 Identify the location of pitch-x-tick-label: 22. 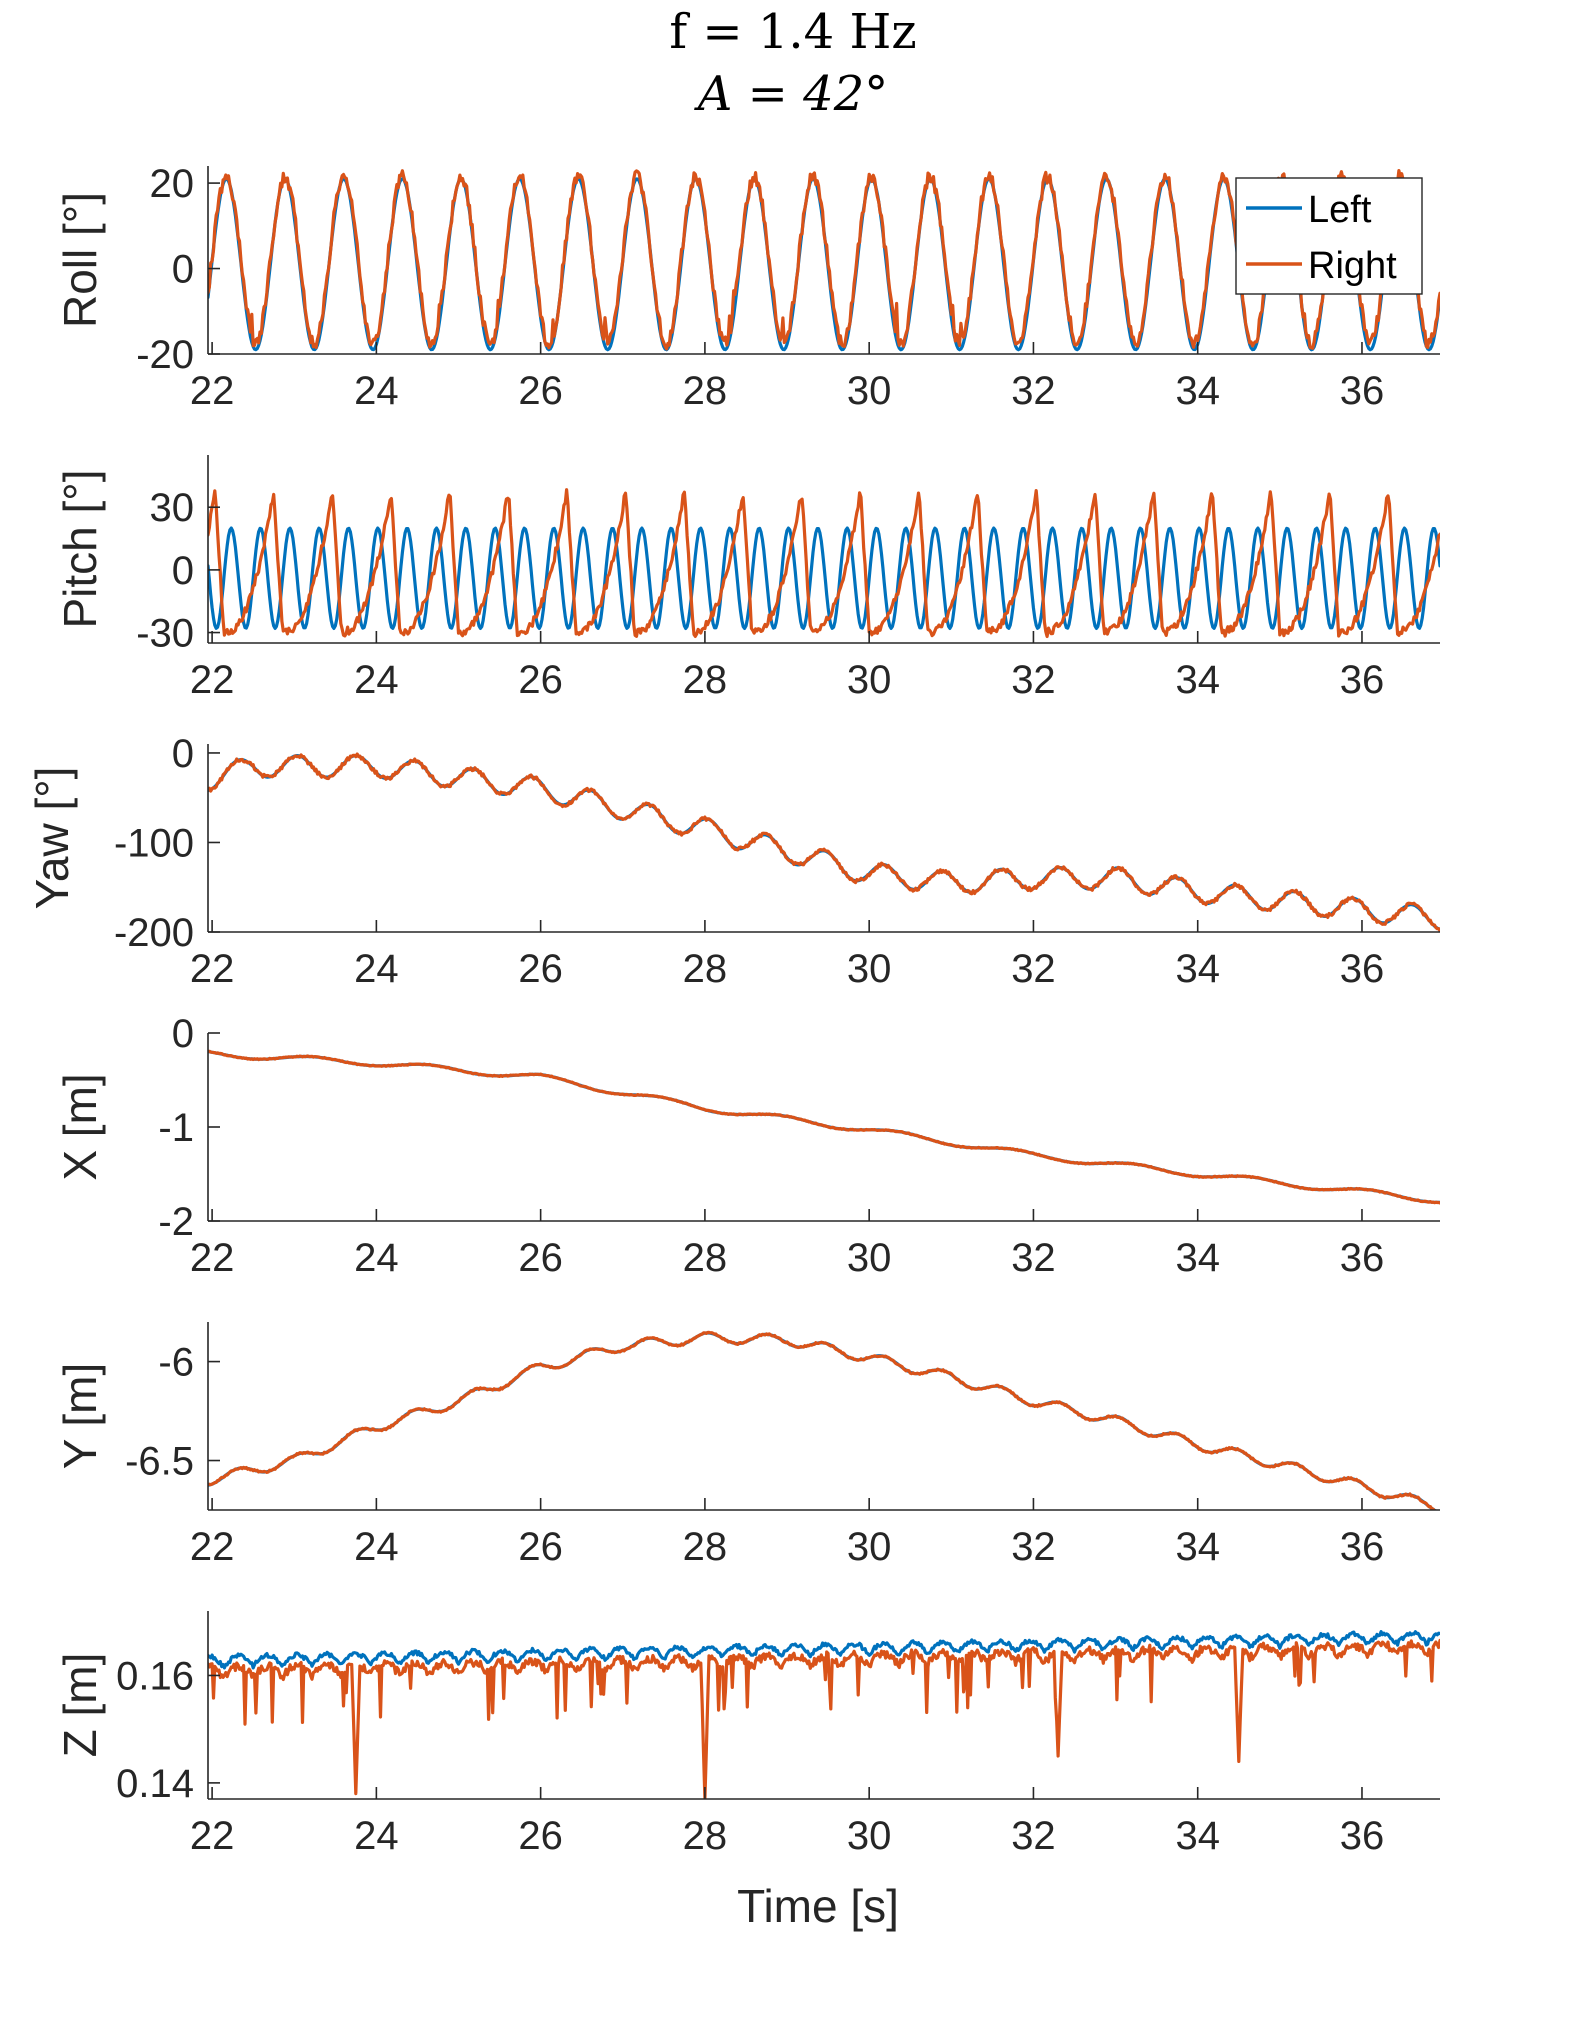
(212, 680).